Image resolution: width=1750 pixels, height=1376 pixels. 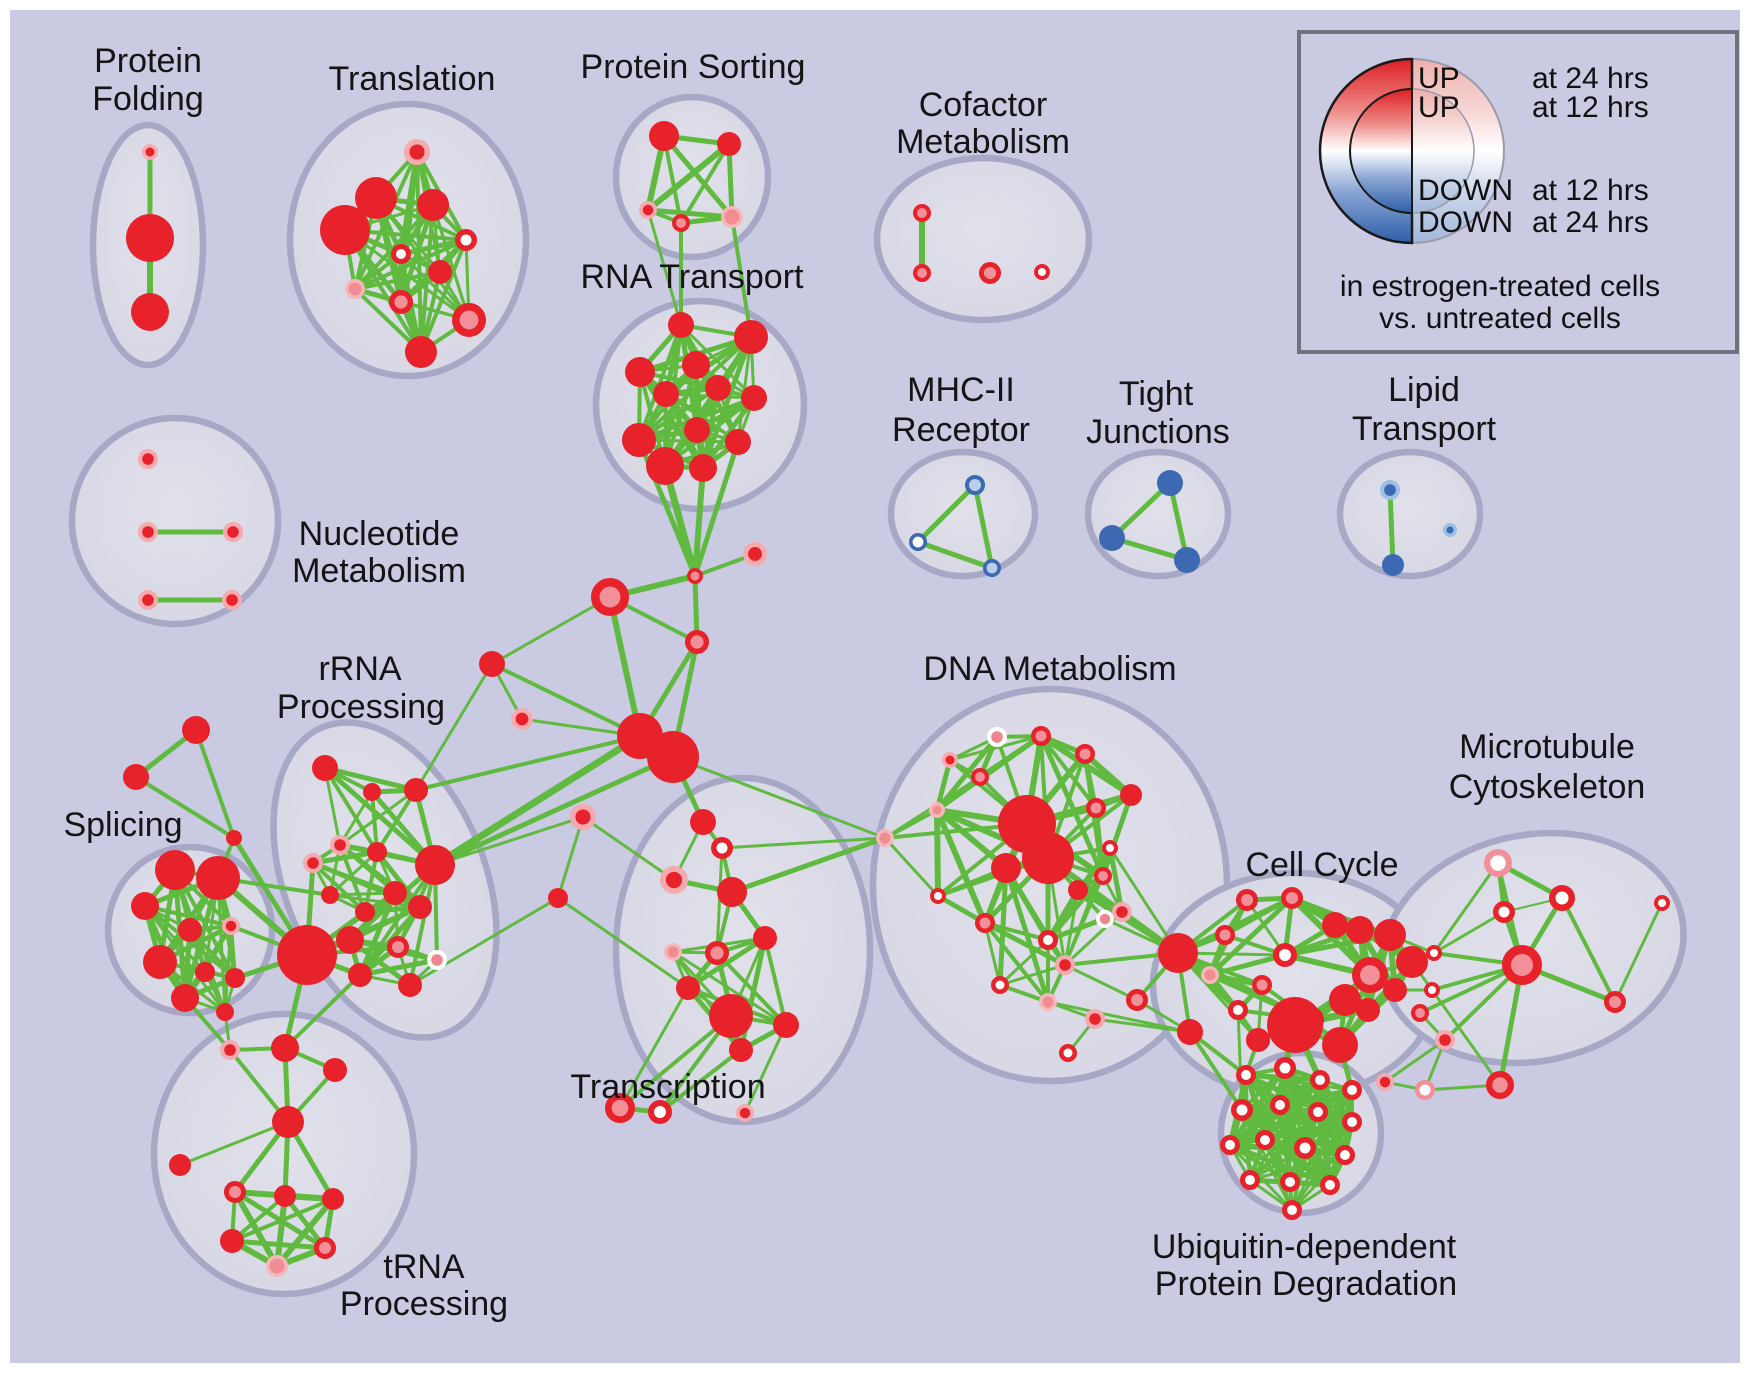 I want to click on node-ps3, so click(x=648, y=209).